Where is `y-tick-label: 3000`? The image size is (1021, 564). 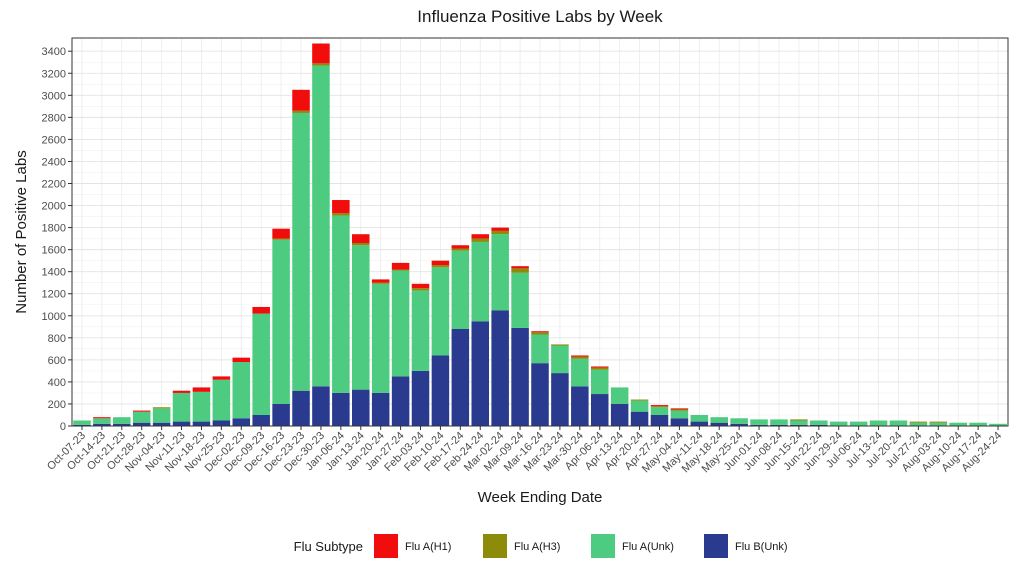
y-tick-label: 3000 is located at coordinates (54, 96).